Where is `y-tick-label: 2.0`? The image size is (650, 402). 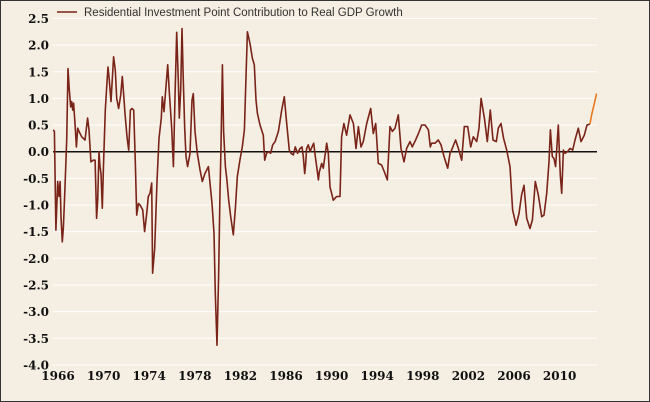 y-tick-label: 2.0 is located at coordinates (38, 46).